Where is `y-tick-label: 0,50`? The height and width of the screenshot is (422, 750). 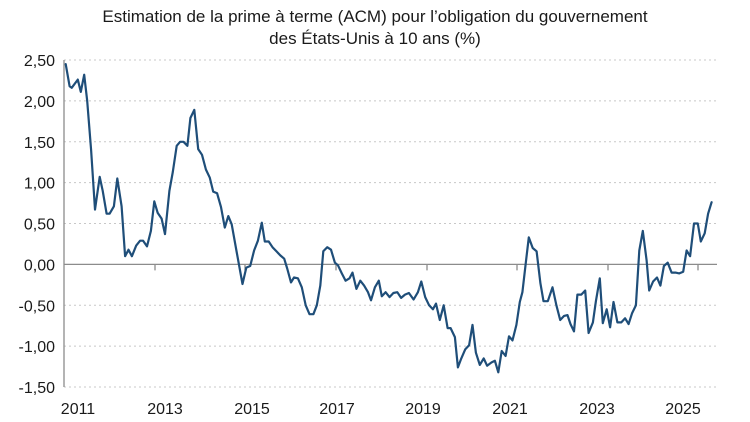 y-tick-label: 0,50 is located at coordinates (39, 225).